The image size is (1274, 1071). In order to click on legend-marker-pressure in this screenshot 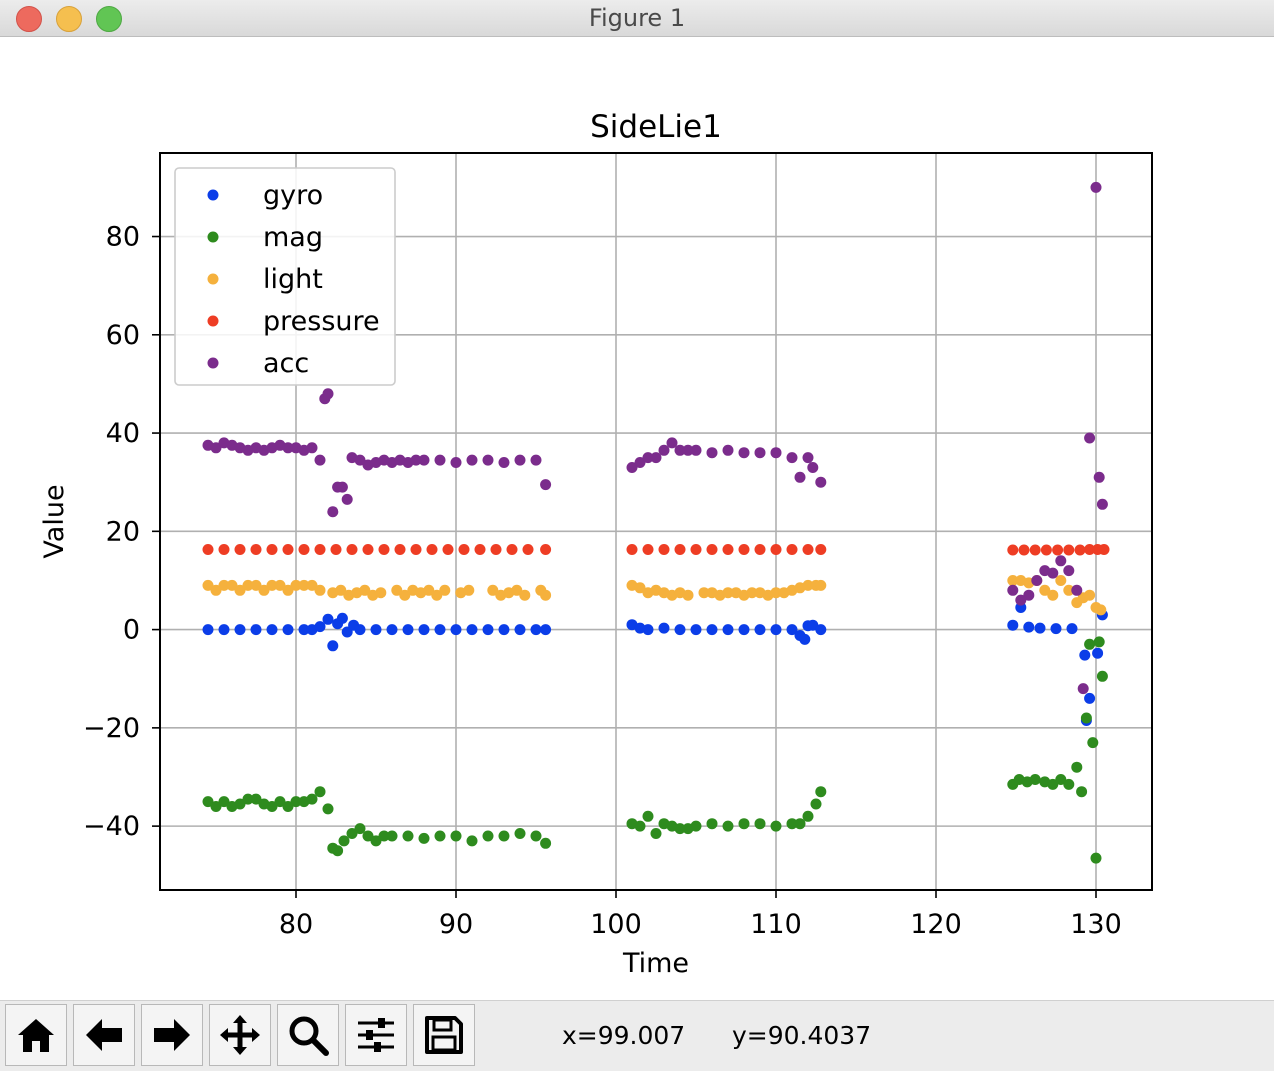, I will do `click(213, 321)`.